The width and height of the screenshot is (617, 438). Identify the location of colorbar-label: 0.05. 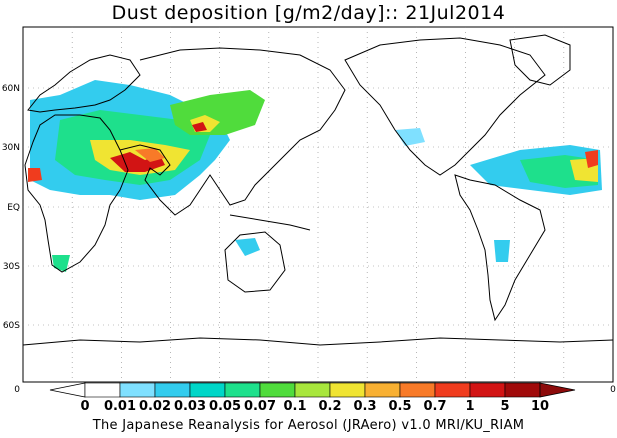
(225, 406).